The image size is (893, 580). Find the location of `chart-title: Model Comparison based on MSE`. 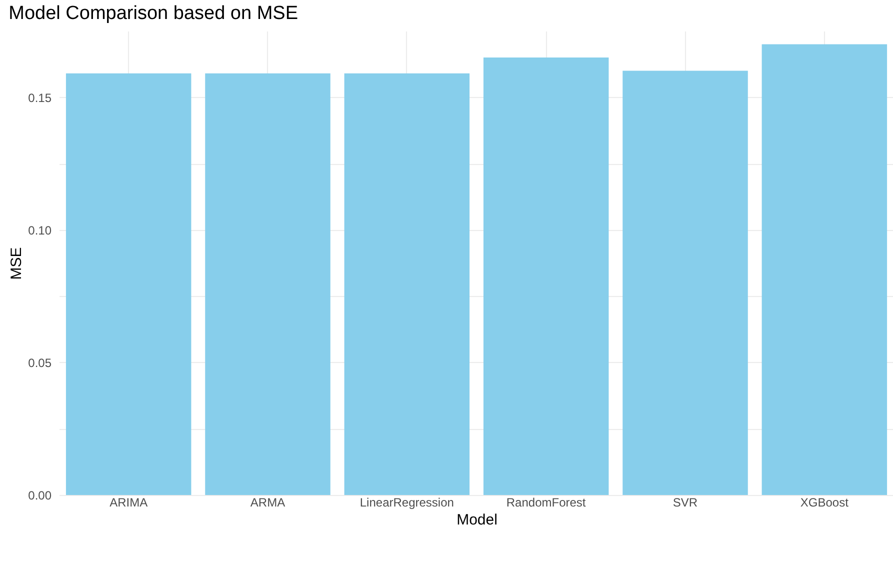

chart-title: Model Comparison based on MSE is located at coordinates (153, 13).